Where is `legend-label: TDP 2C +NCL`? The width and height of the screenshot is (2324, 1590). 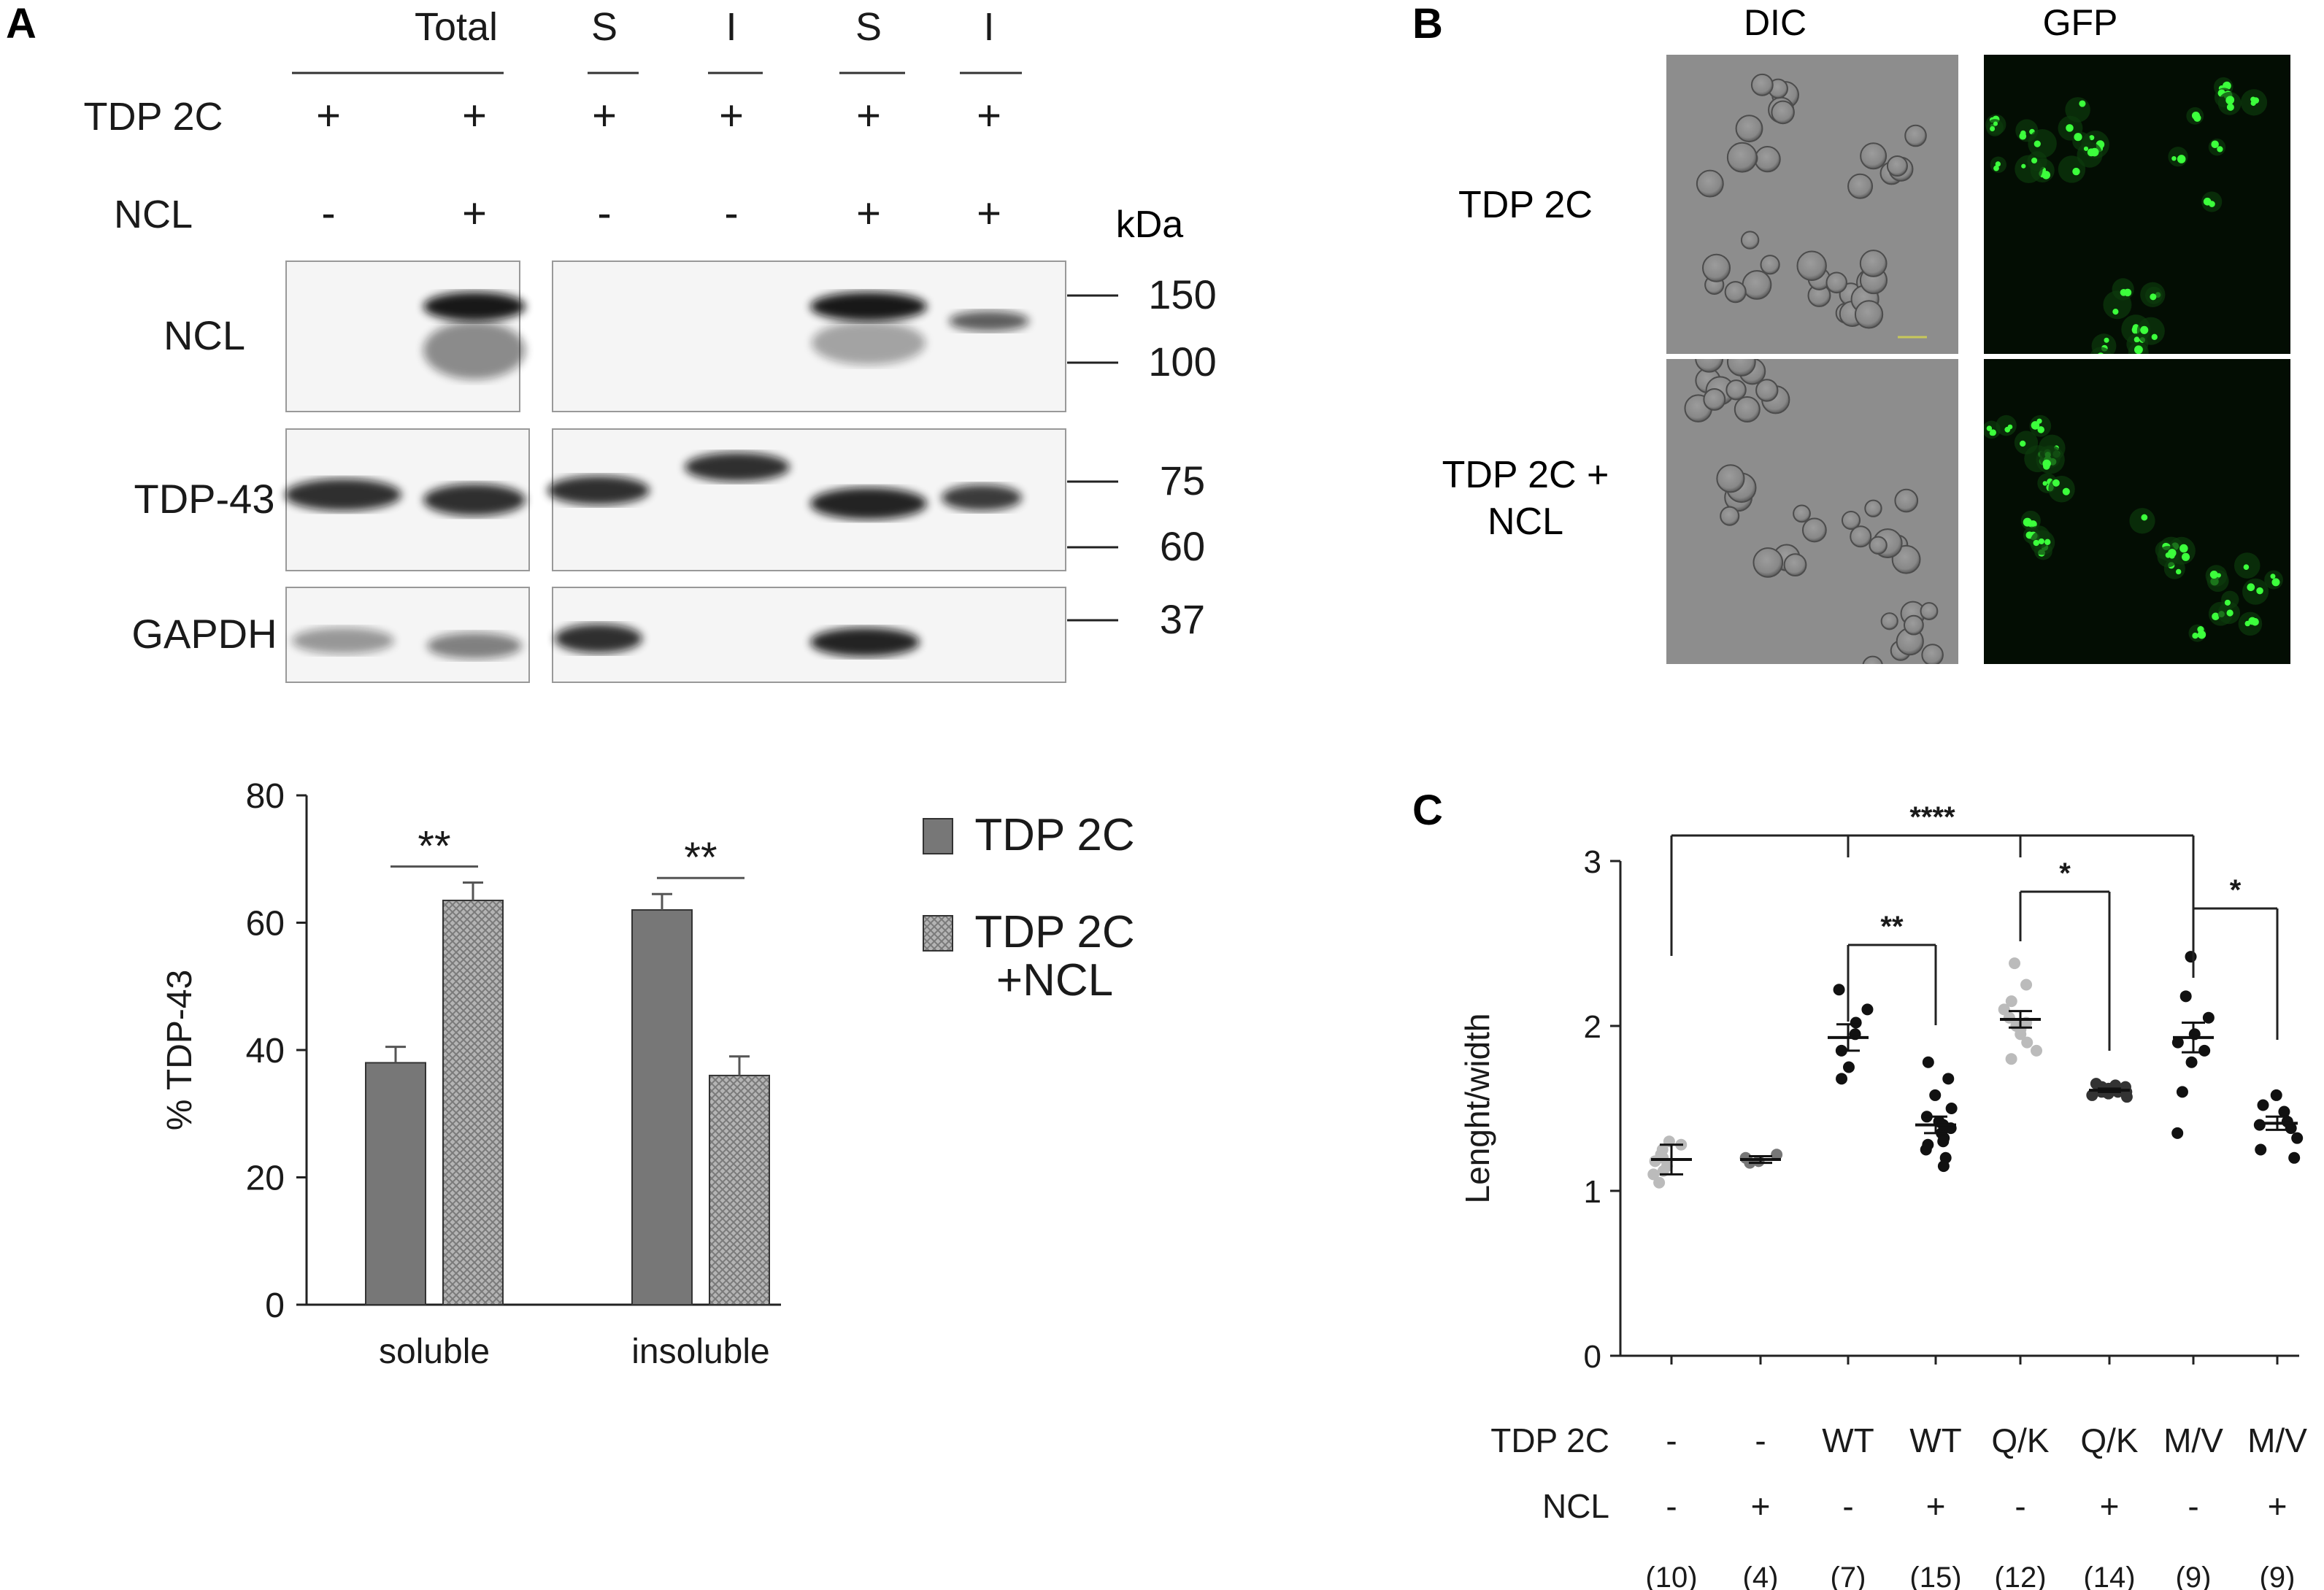
legend-label: TDP 2C +NCL is located at coordinates (1054, 956).